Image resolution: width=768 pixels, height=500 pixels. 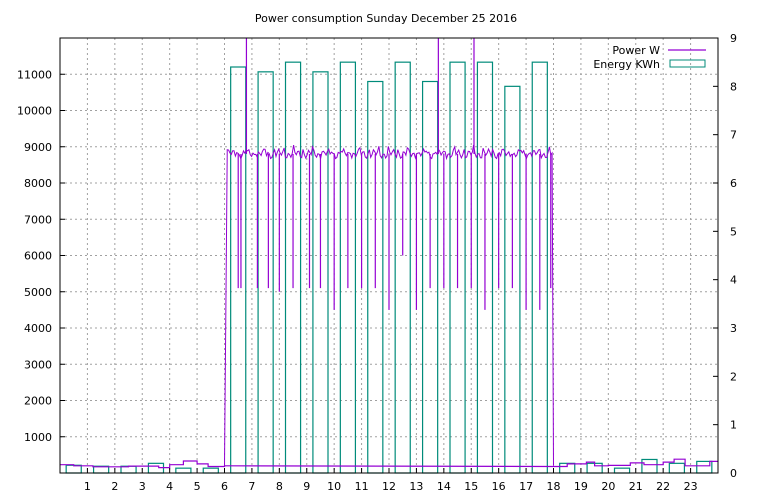 I want to click on x-tick-label: 9, so click(x=306, y=486).